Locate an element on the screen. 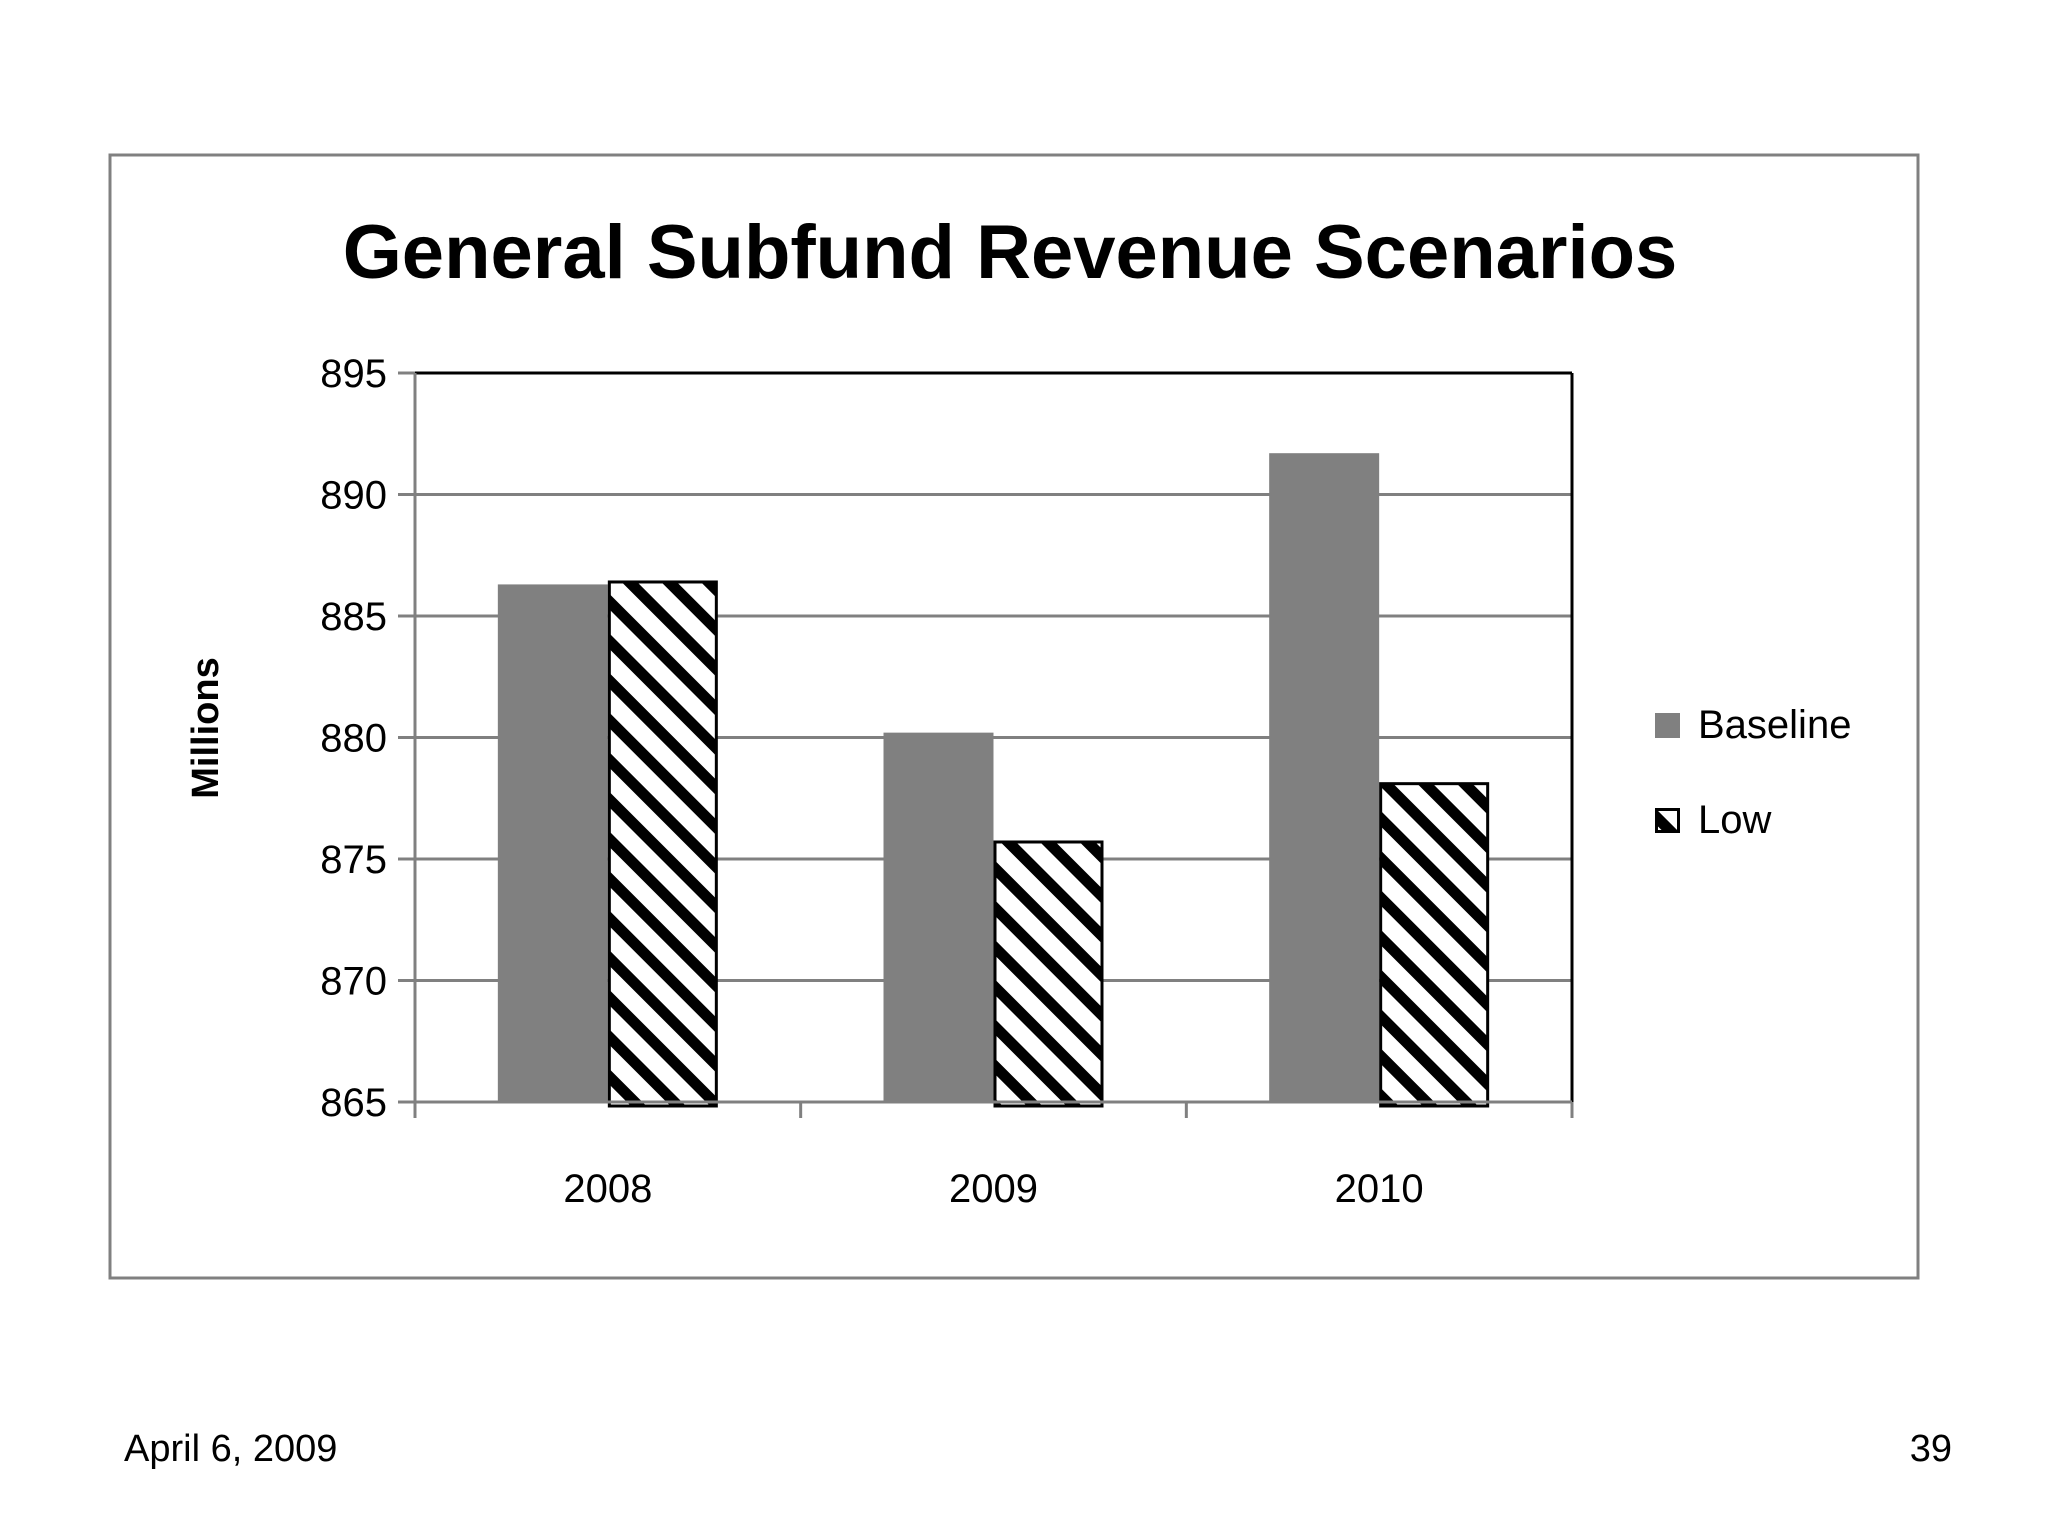  legend-swatch-low is located at coordinates (1667, 820).